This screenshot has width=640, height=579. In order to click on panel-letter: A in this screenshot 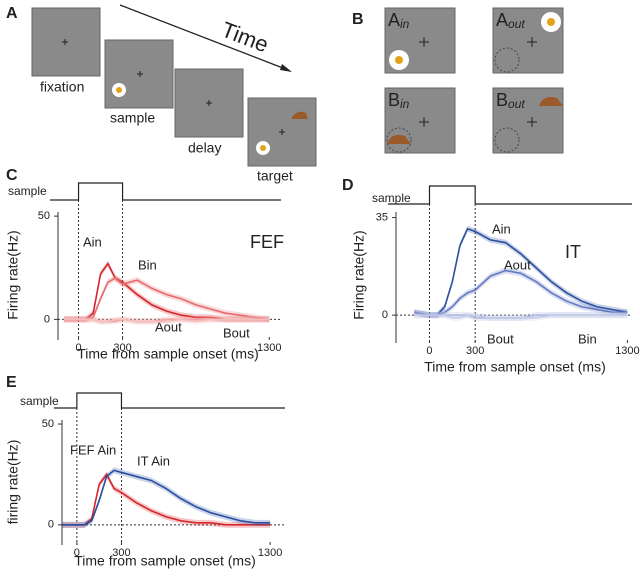, I will do `click(12, 13)`.